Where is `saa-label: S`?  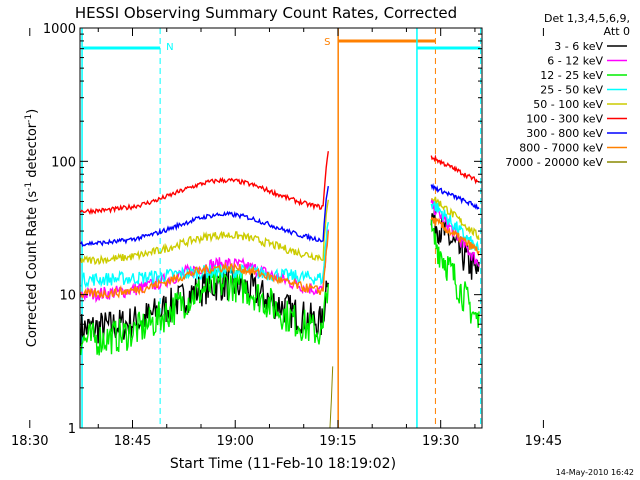
saa-label: S is located at coordinates (327, 42).